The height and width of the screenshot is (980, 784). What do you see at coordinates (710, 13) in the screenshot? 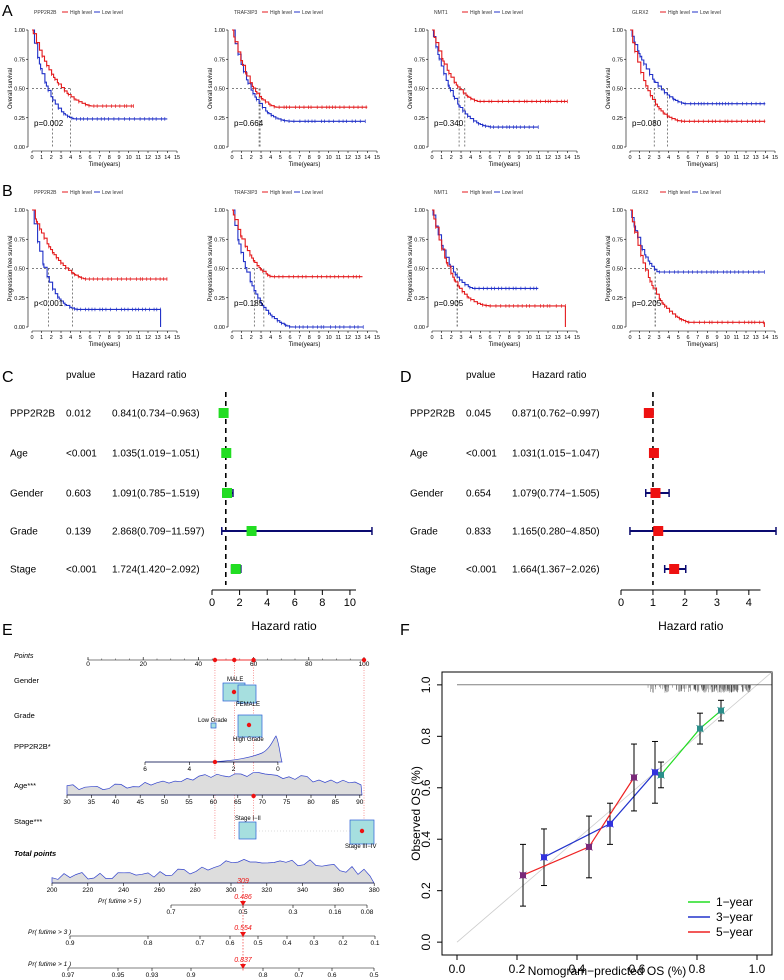
I see `km-legend-low: Low level` at bounding box center [710, 13].